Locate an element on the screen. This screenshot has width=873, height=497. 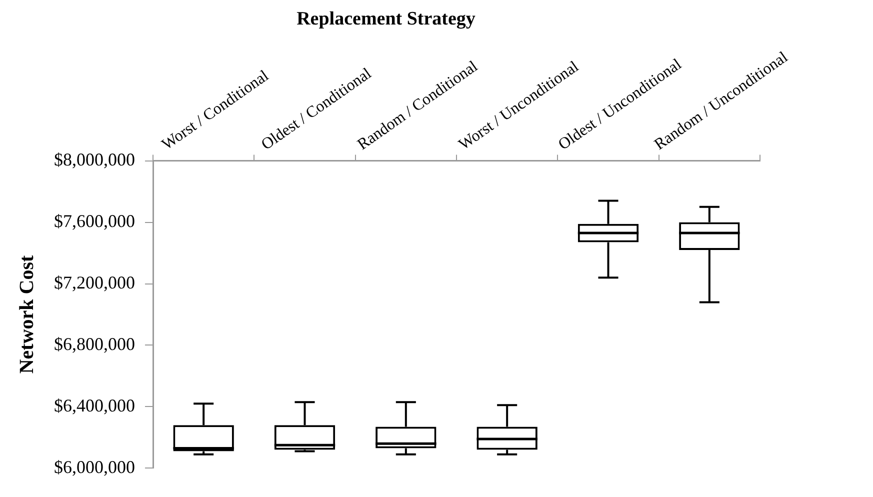
y-axis-title: Network Cost is located at coordinates (27, 314).